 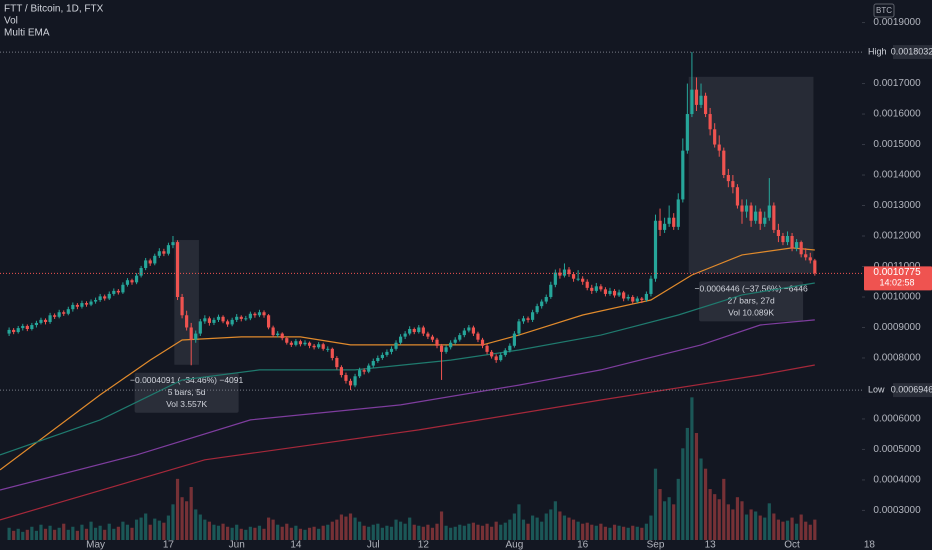 What do you see at coordinates (373, 545) in the screenshot?
I see `x-tick-label: Jul` at bounding box center [373, 545].